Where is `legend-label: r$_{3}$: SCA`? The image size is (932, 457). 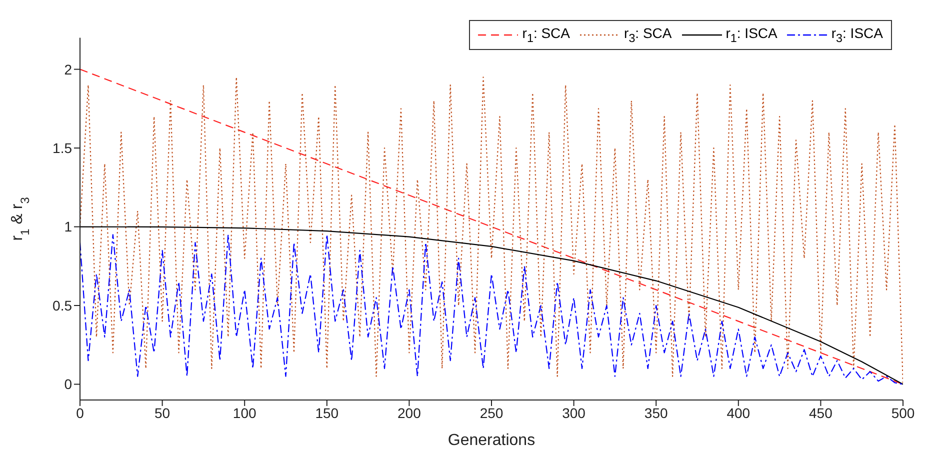 legend-label: r$_{3}$: SCA is located at coordinates (648, 35).